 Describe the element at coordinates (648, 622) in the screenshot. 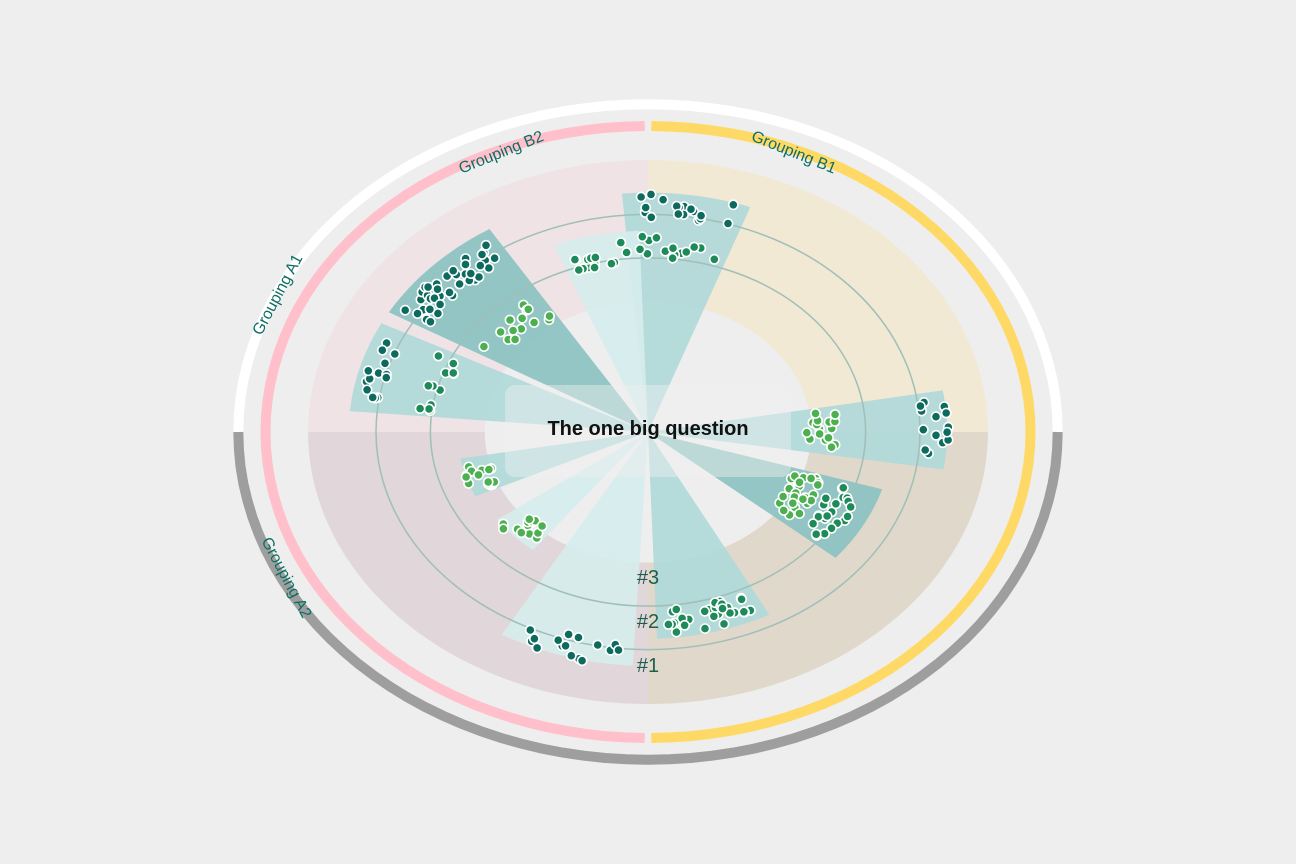

I see `rank-label-2: #2` at that location.